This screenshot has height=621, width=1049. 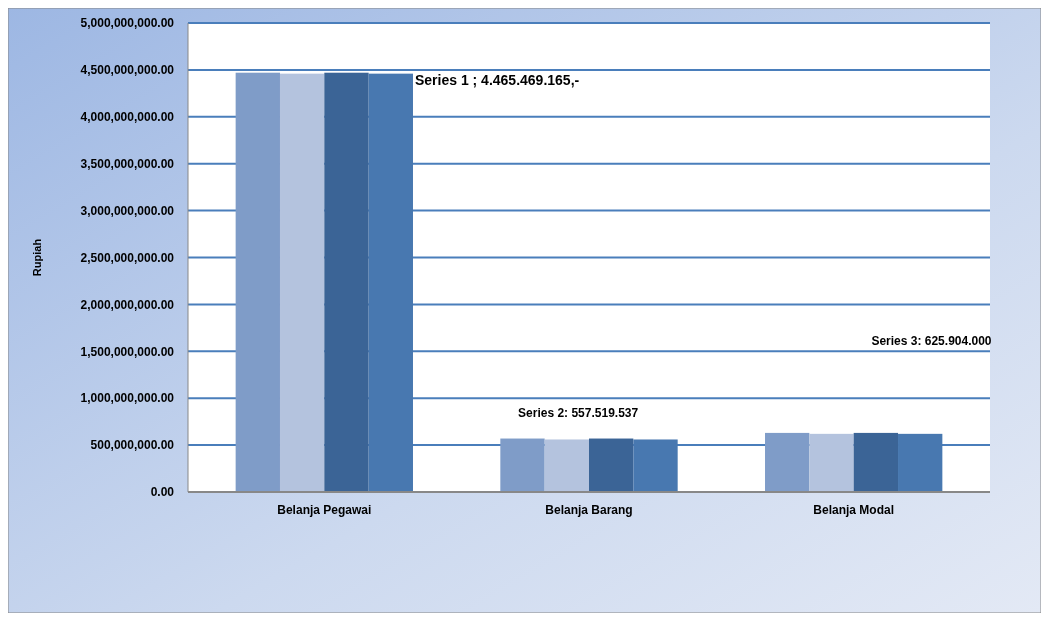 I want to click on x-tick-label: Belanja Pegawai, so click(x=324, y=510).